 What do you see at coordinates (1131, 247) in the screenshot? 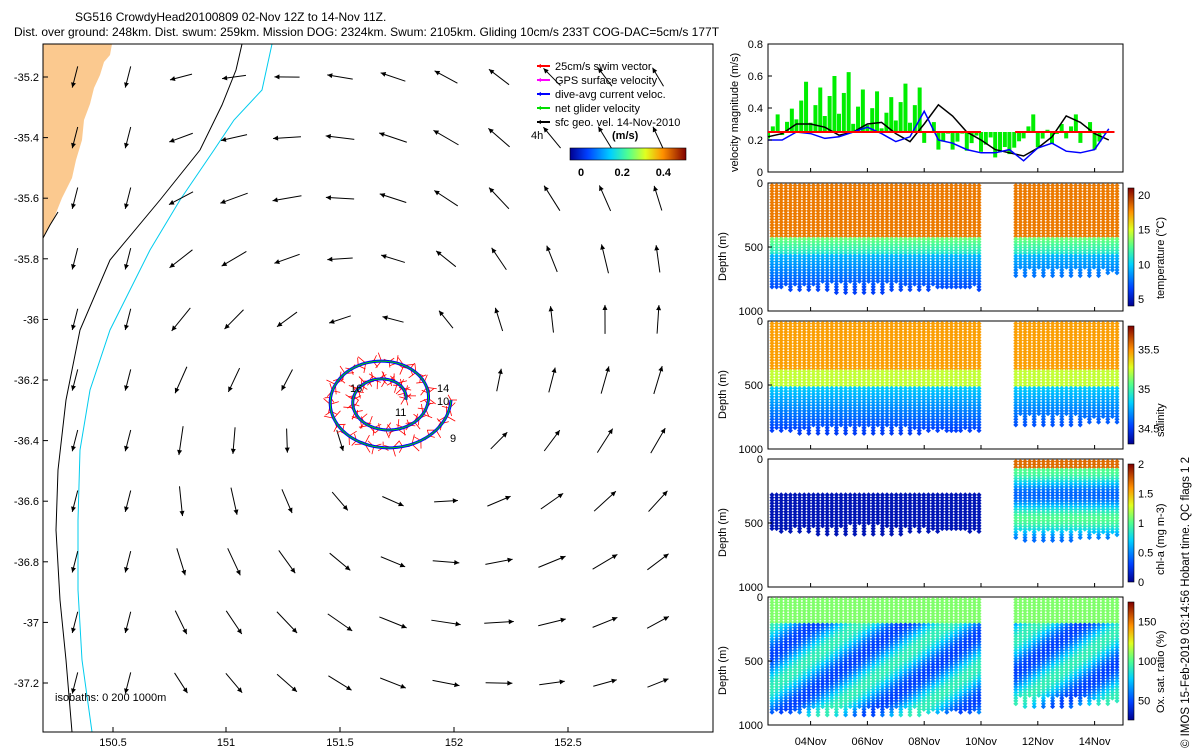
I see `section-colorbar` at bounding box center [1131, 247].